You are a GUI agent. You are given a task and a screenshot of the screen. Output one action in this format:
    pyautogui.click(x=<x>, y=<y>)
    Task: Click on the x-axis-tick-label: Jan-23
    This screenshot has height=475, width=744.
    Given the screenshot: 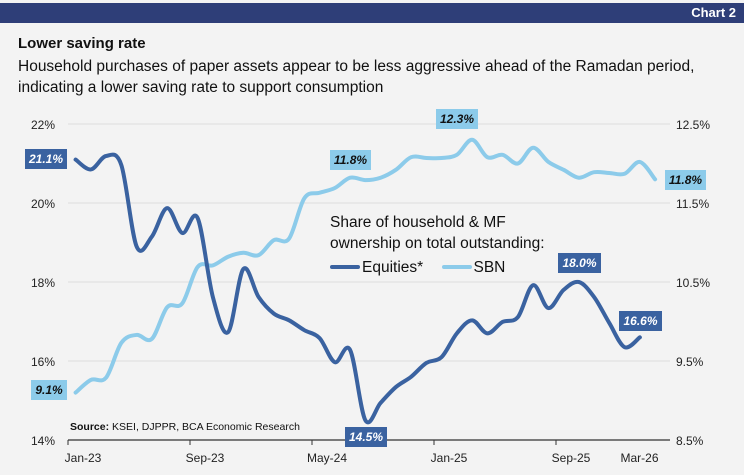 What is the action you would take?
    pyautogui.click(x=83, y=458)
    